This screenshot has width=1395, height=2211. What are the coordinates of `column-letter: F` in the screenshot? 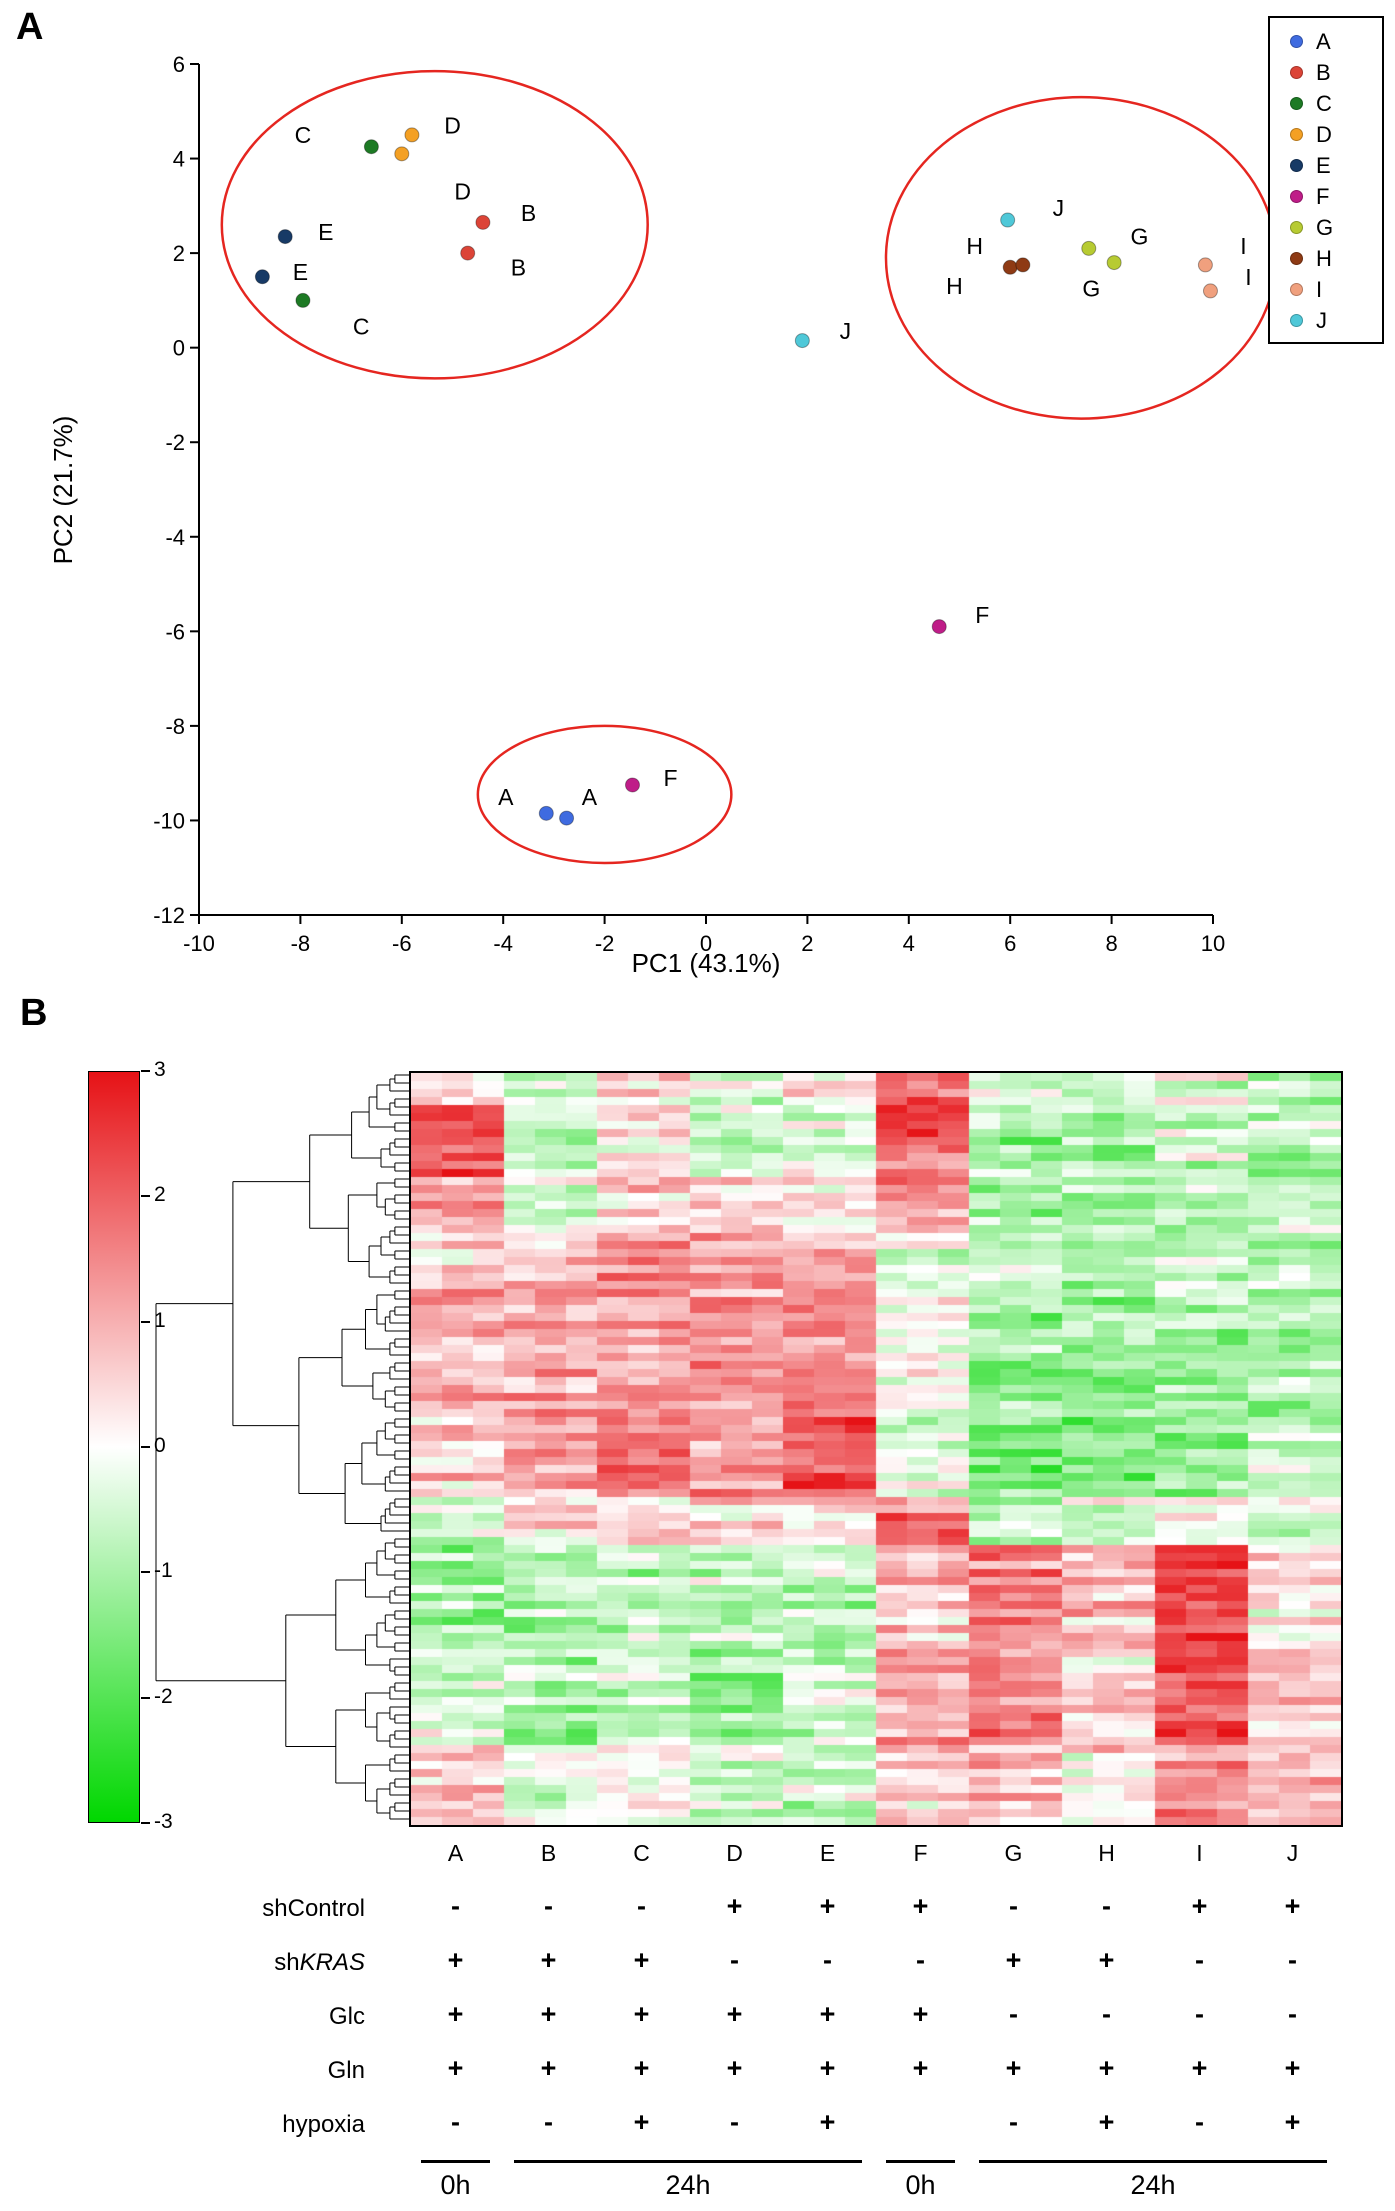 It's located at (920, 1853).